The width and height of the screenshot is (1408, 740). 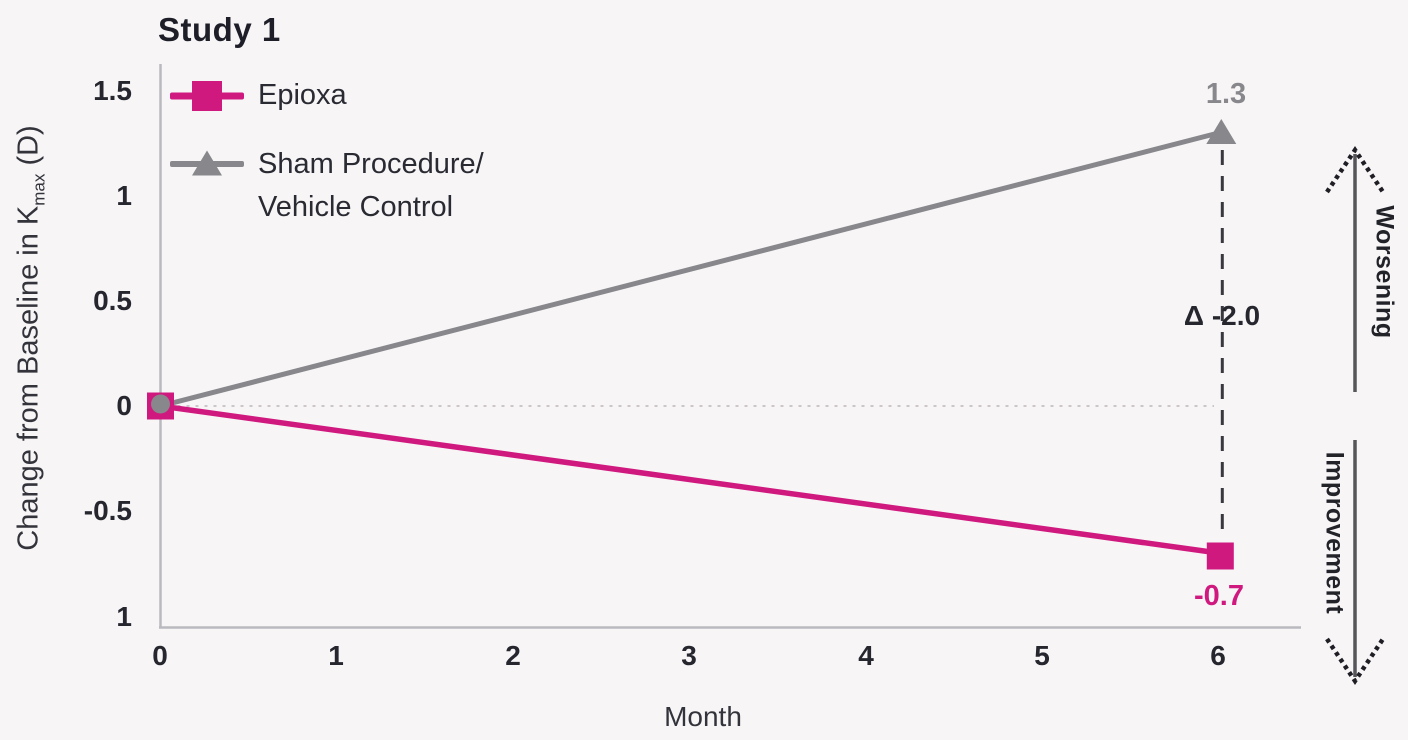 I want to click on legend-label-sham: Sham Procedure/ Vehicle Control, so click(x=371, y=185).